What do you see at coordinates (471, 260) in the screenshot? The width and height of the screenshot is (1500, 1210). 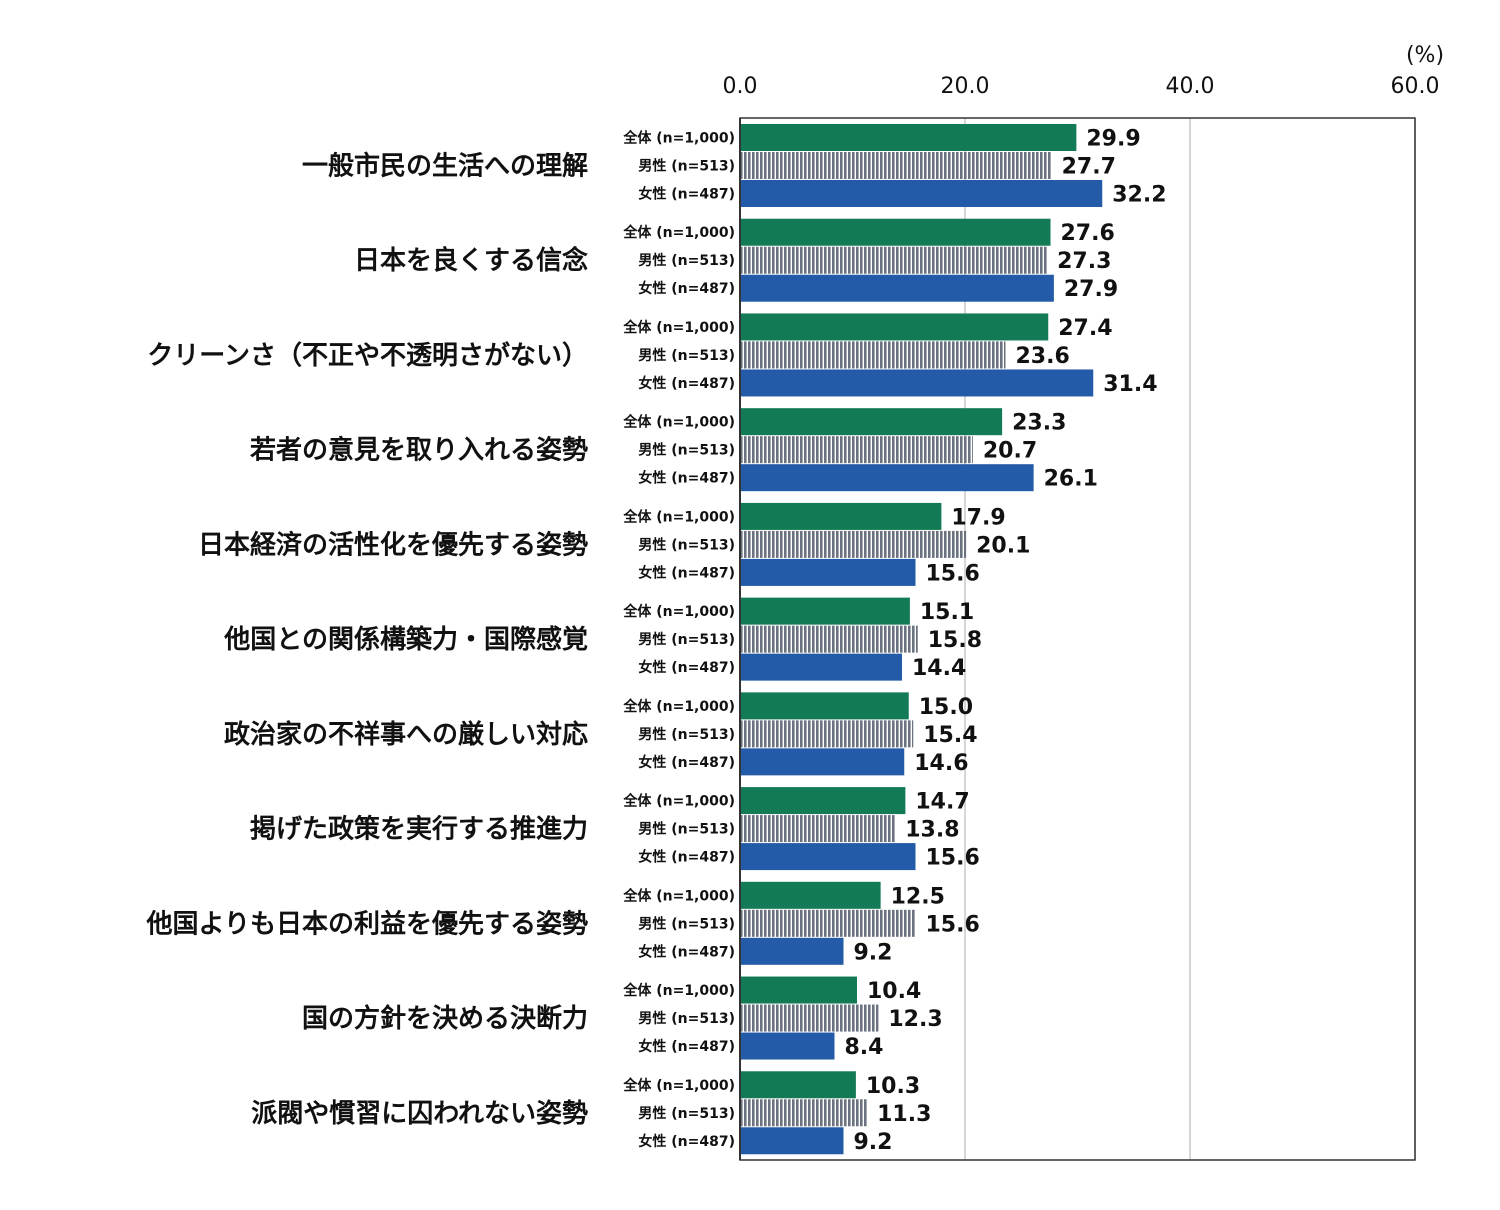 I see `category-label: 日本を良くする信念` at bounding box center [471, 260].